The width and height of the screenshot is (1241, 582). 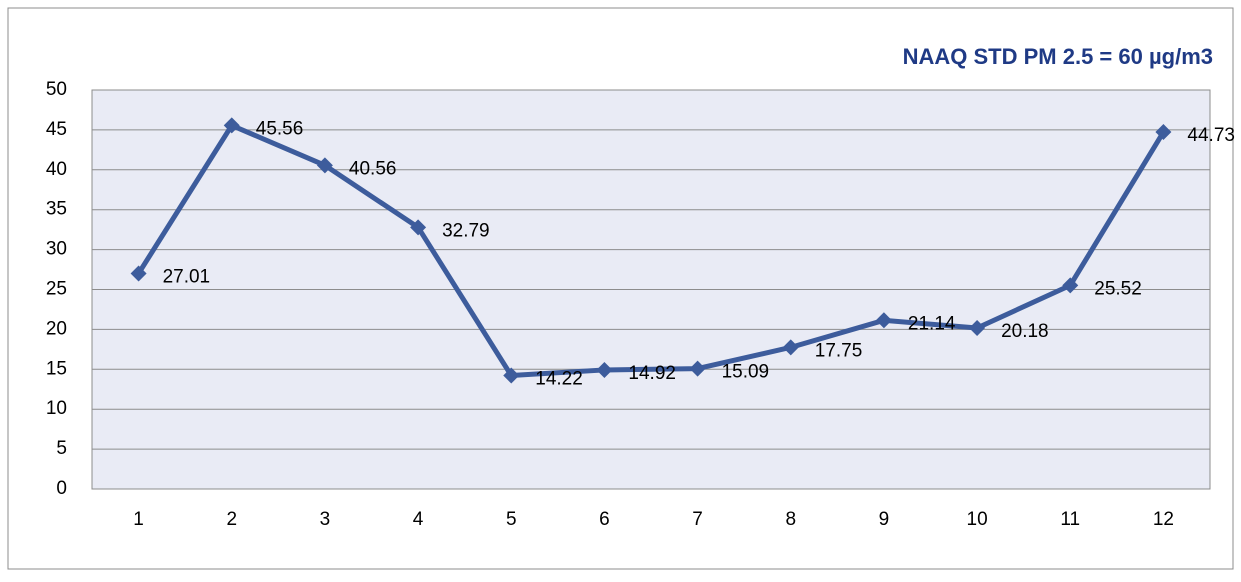 I want to click on x-tick-label: 4, so click(x=418, y=519).